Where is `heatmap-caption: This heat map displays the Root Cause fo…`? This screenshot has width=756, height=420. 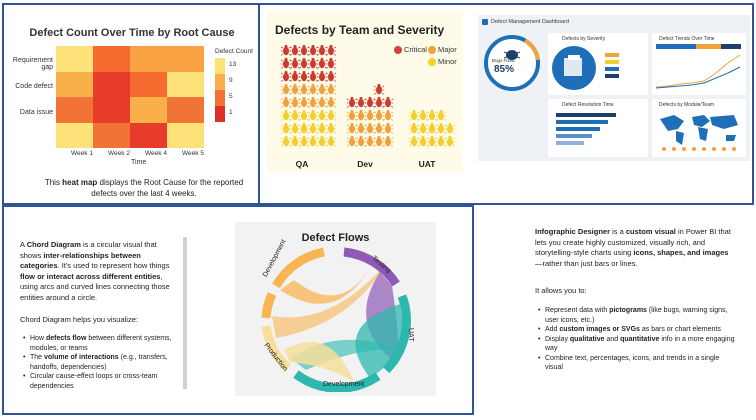 heatmap-caption: This heat map displays the Root Cause fo… is located at coordinates (144, 188).